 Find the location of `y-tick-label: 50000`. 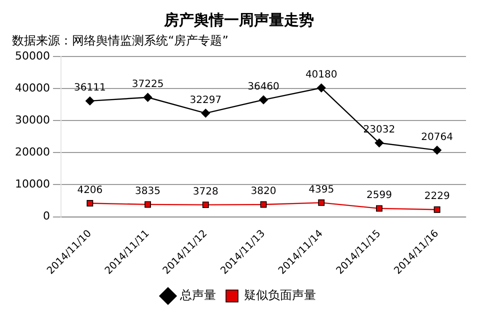

y-tick-label: 50000 is located at coordinates (32, 55).